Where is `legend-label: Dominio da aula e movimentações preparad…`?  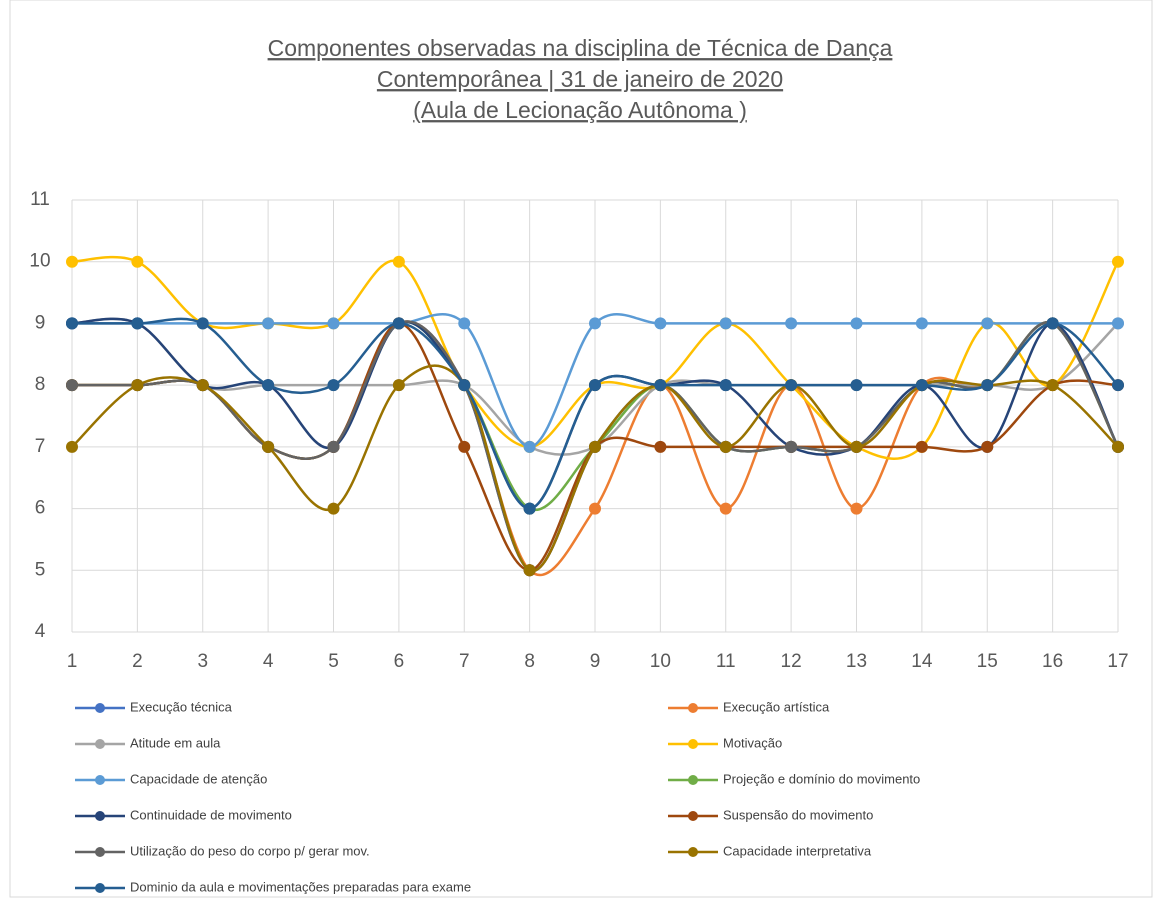 legend-label: Dominio da aula e movimentações preparad… is located at coordinates (300, 886).